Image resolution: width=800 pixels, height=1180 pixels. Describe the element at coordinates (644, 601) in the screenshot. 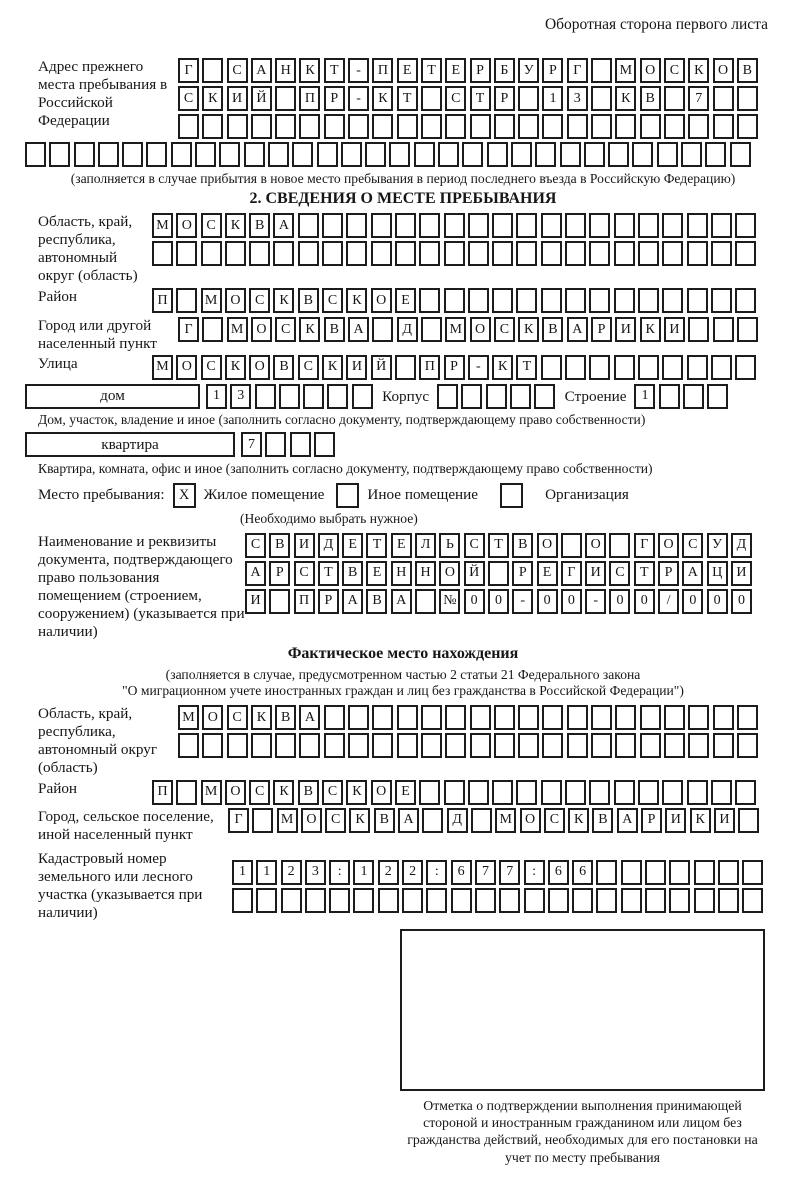

I see `char-box: 0` at that location.